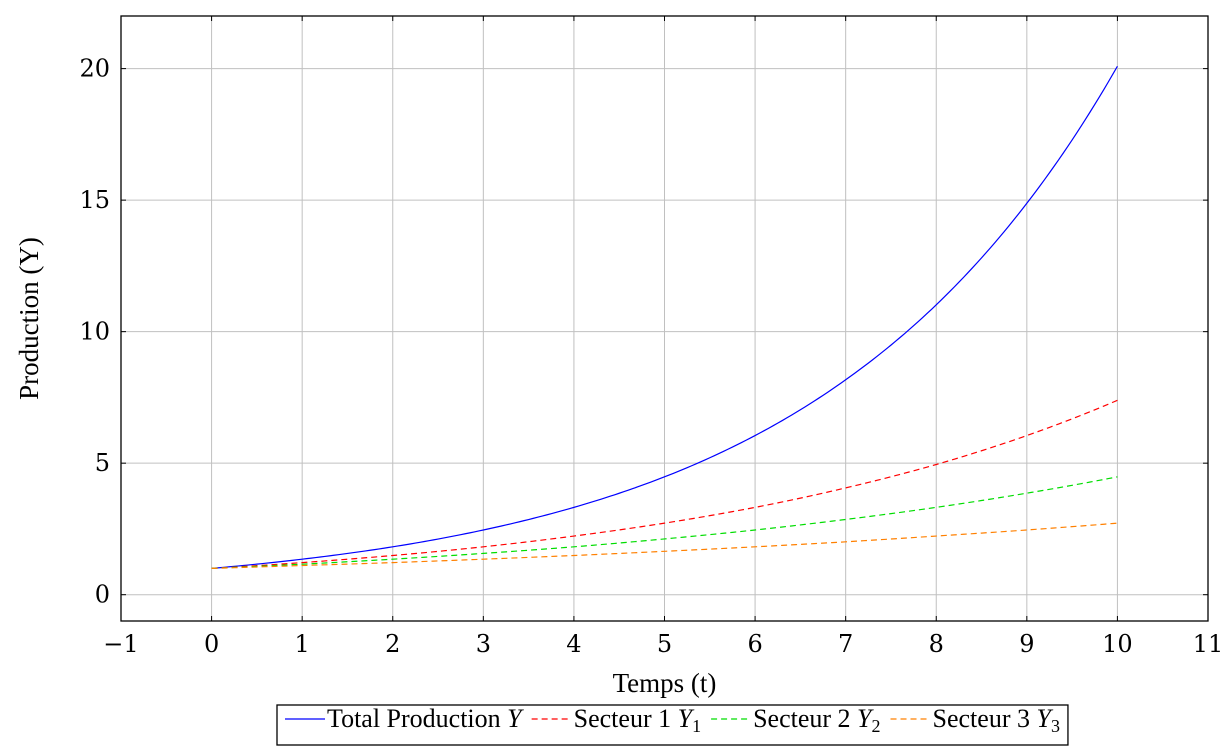  Describe the element at coordinates (1206, 644) in the screenshot. I see `x-tick-label: 11` at that location.